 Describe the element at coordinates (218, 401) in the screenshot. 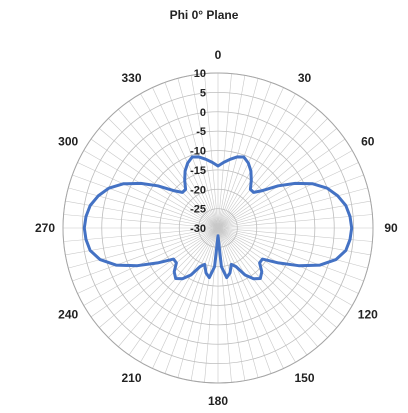

I see `angle-tick-label: 180` at that location.